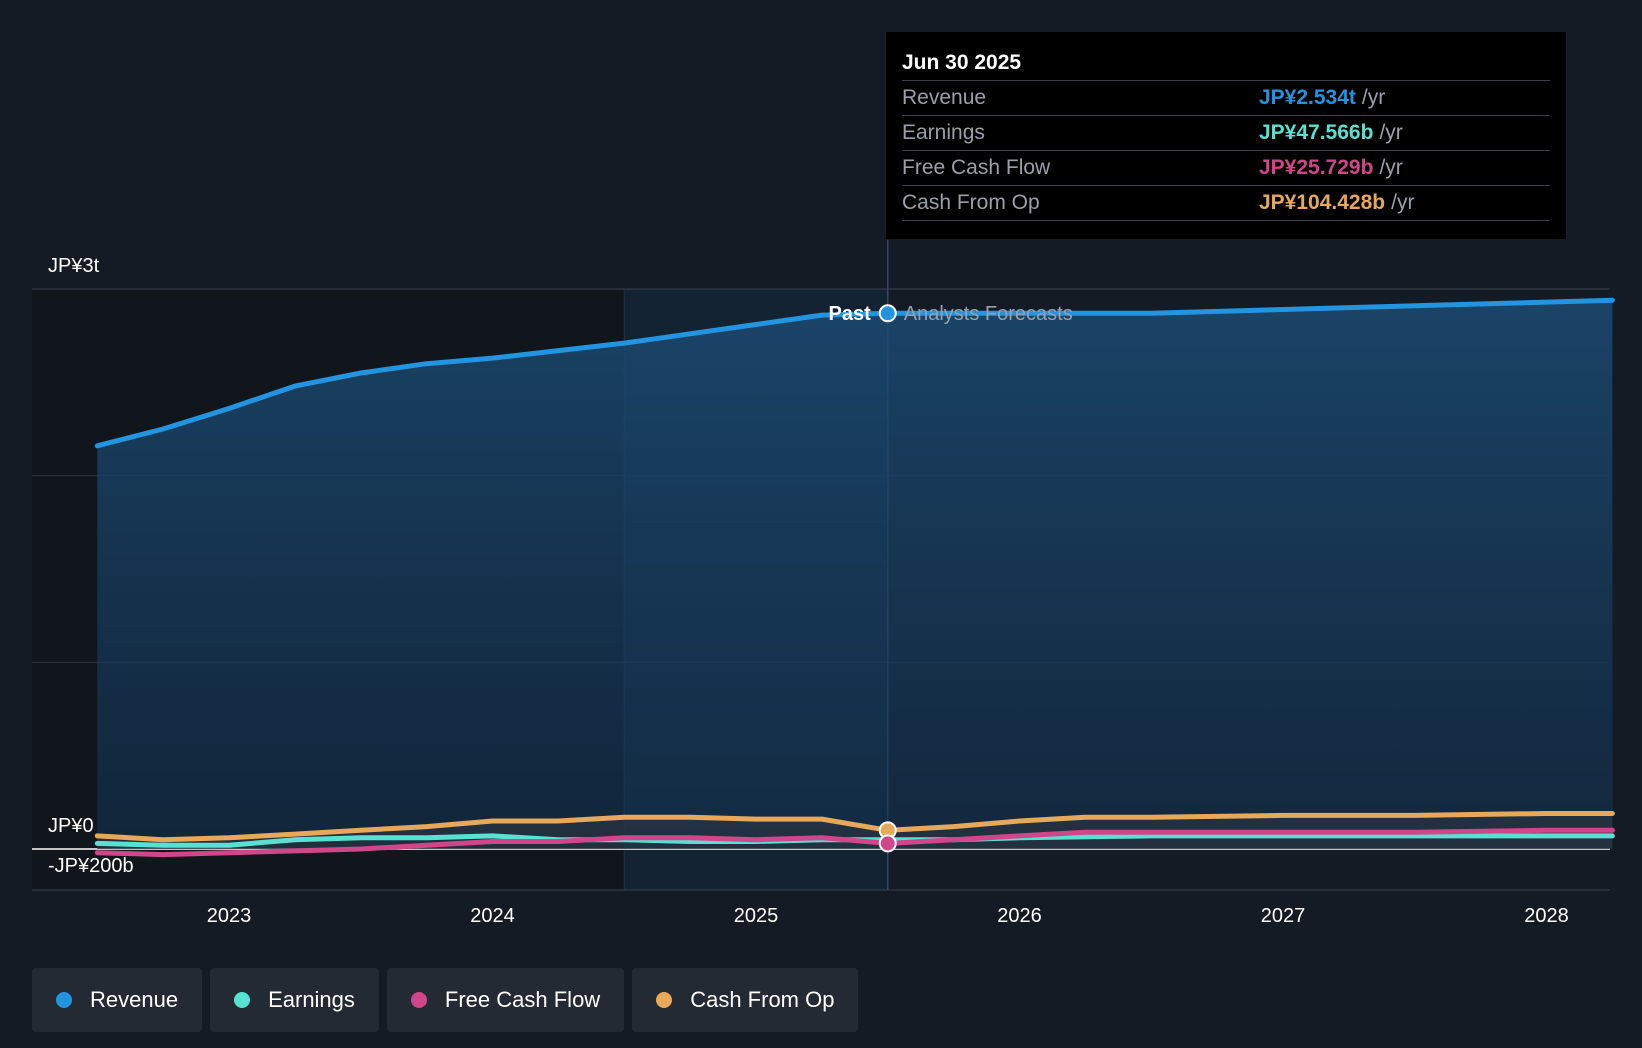  What do you see at coordinates (1307, 97) in the screenshot?
I see `tooltip-value: JP¥2.534t` at bounding box center [1307, 97].